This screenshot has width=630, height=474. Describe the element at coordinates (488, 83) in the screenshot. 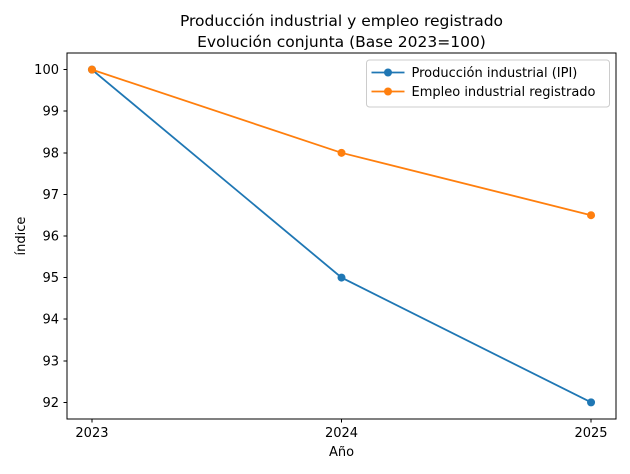

I see `legend-box` at that location.